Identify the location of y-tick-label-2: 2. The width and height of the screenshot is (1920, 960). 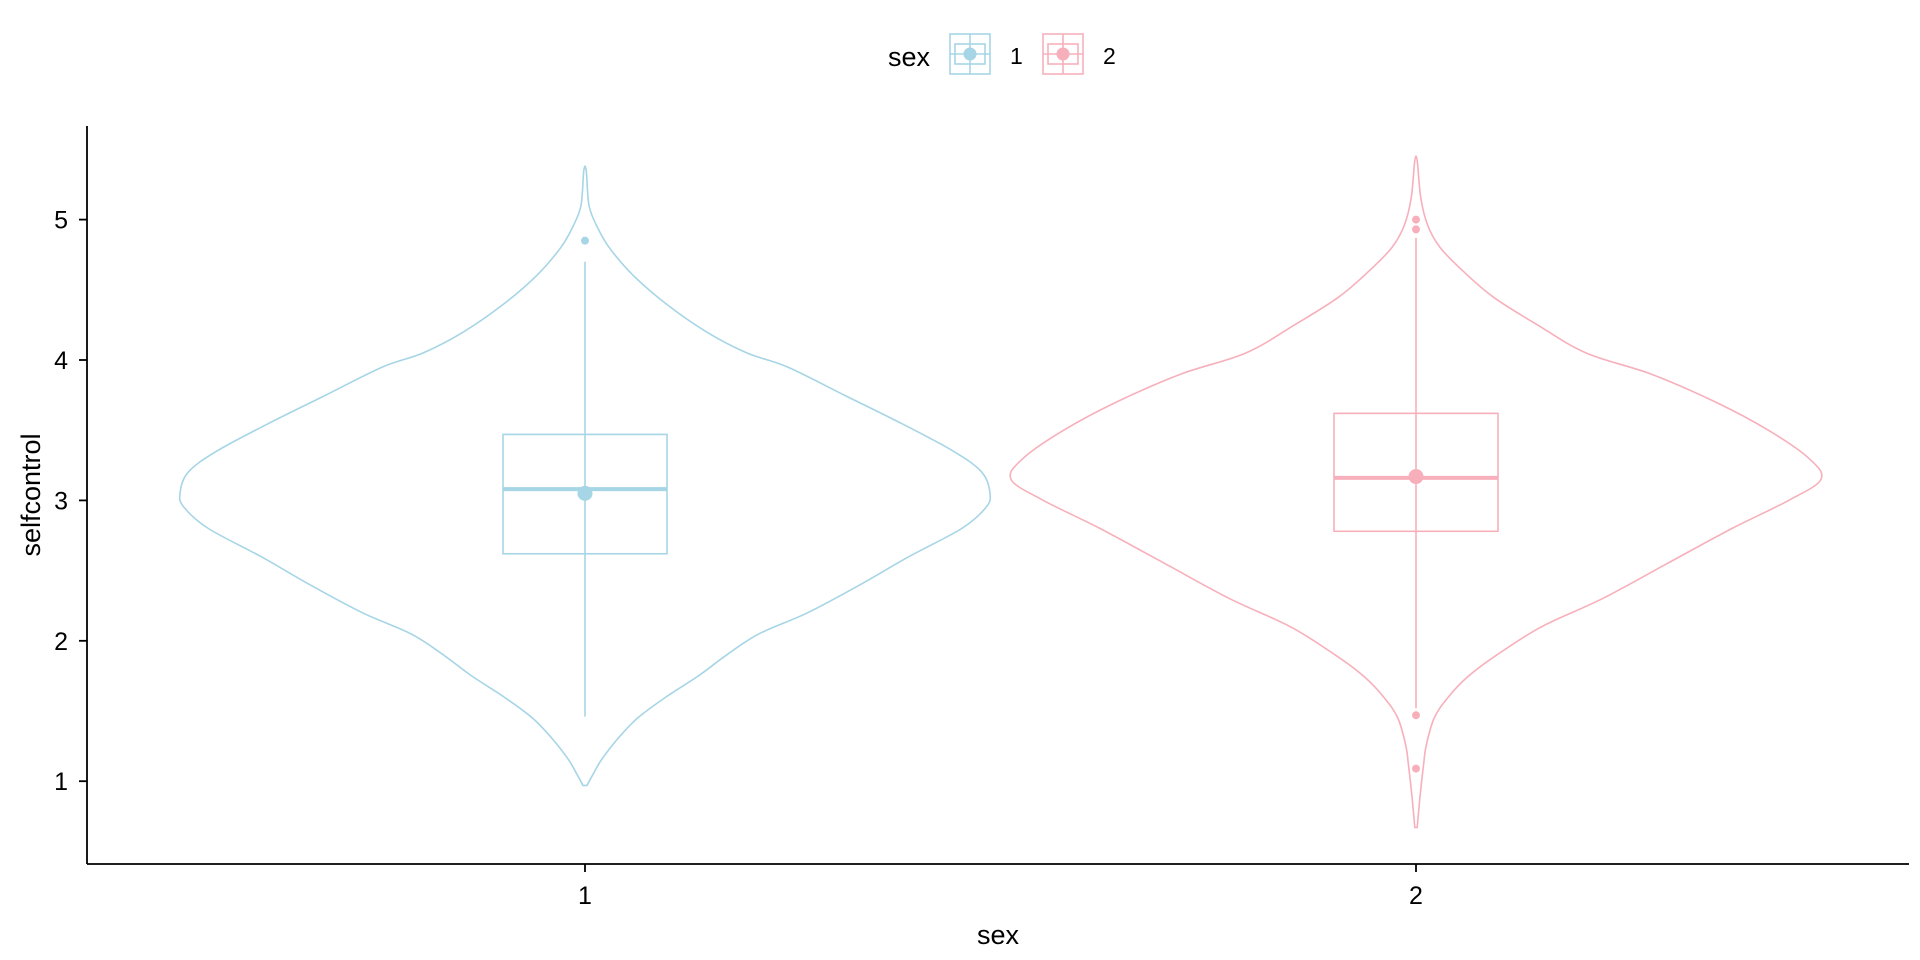
(61, 642).